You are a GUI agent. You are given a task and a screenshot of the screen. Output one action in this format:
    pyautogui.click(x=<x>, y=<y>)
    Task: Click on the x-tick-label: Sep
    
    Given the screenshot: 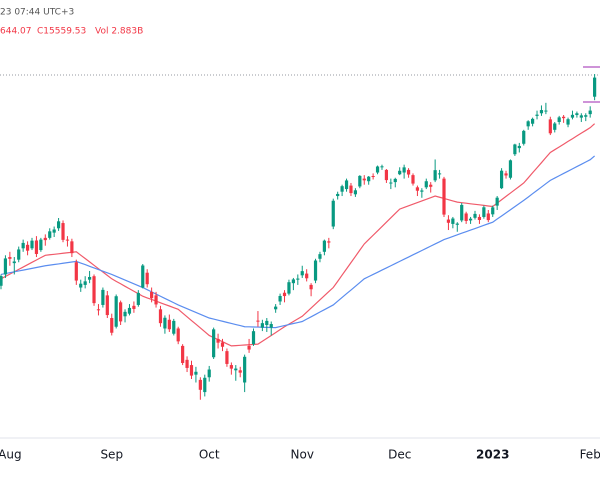 What is the action you would take?
    pyautogui.click(x=111, y=455)
    